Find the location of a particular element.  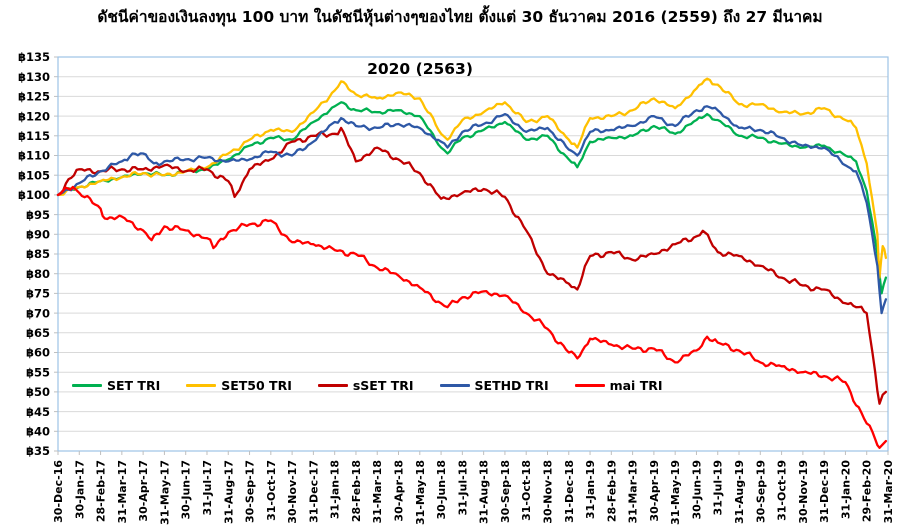

legend-item-set50-tri: SET50 TRI is located at coordinates (239, 385).